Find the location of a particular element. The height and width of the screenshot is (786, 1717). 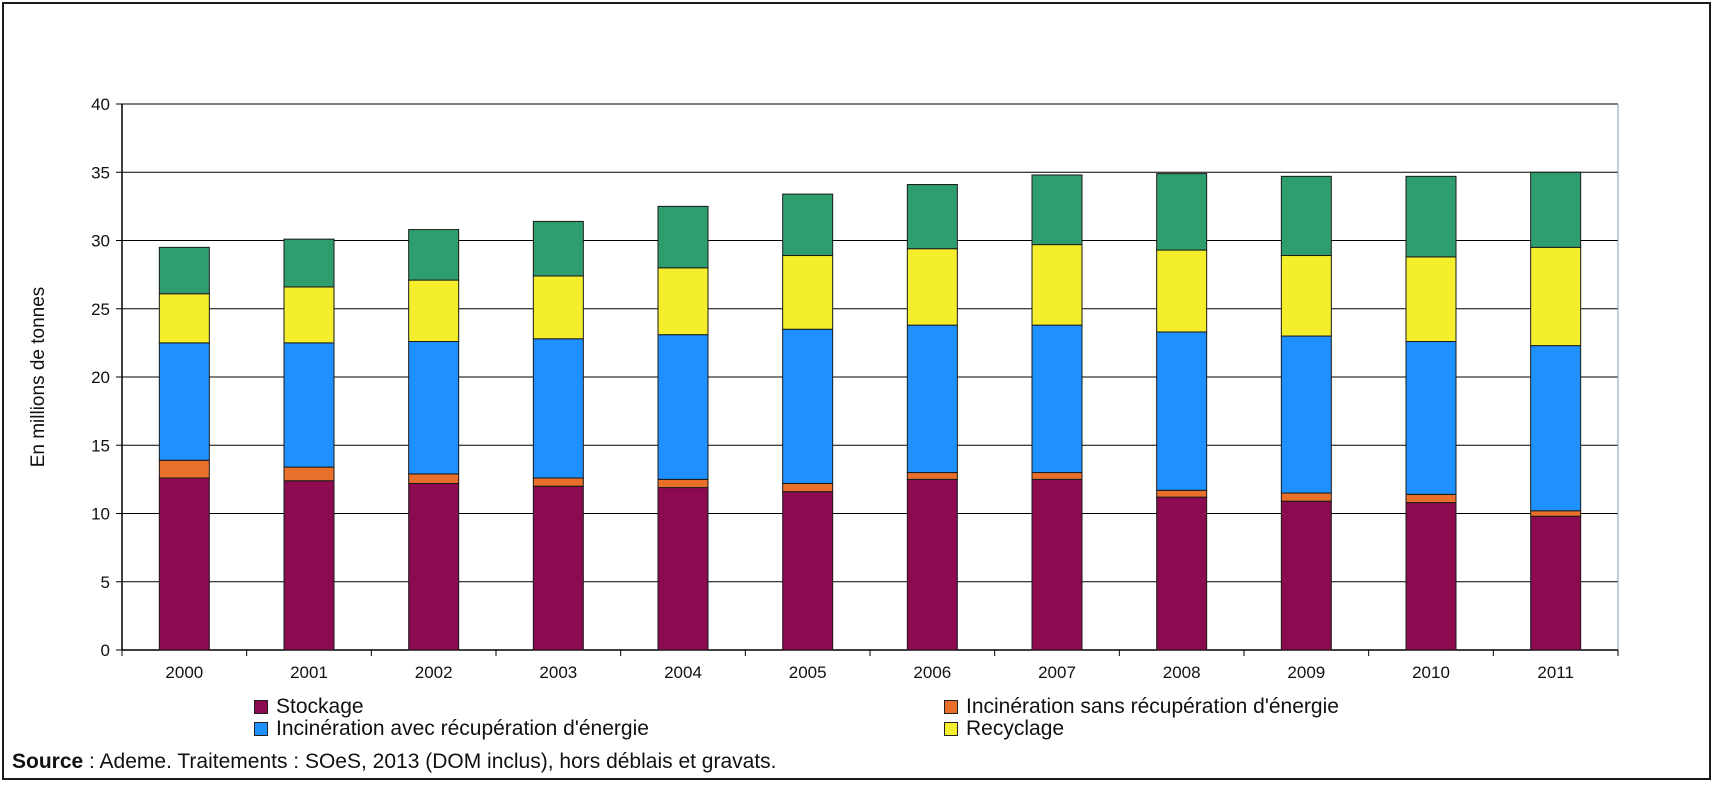

x-tick-label: 2001 is located at coordinates (309, 672).